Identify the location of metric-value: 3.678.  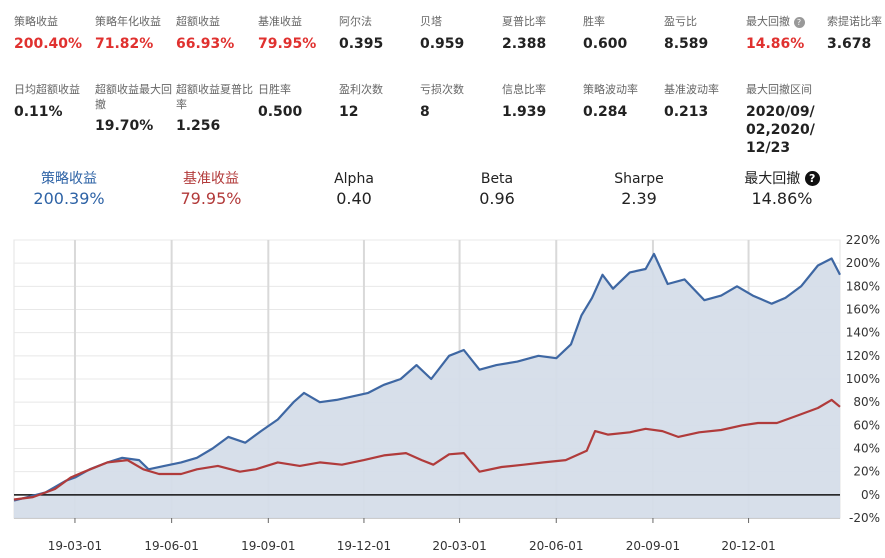
(849, 44).